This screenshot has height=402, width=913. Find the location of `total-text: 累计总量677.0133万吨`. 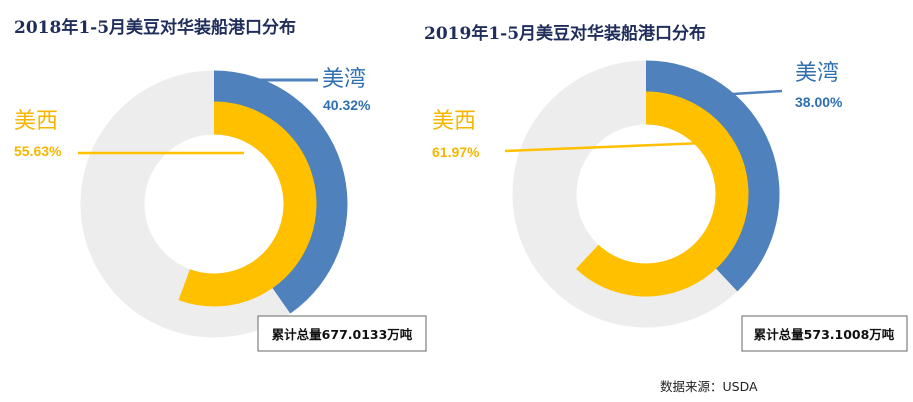

total-text: 累计总量677.0133万吨 is located at coordinates (342, 334).